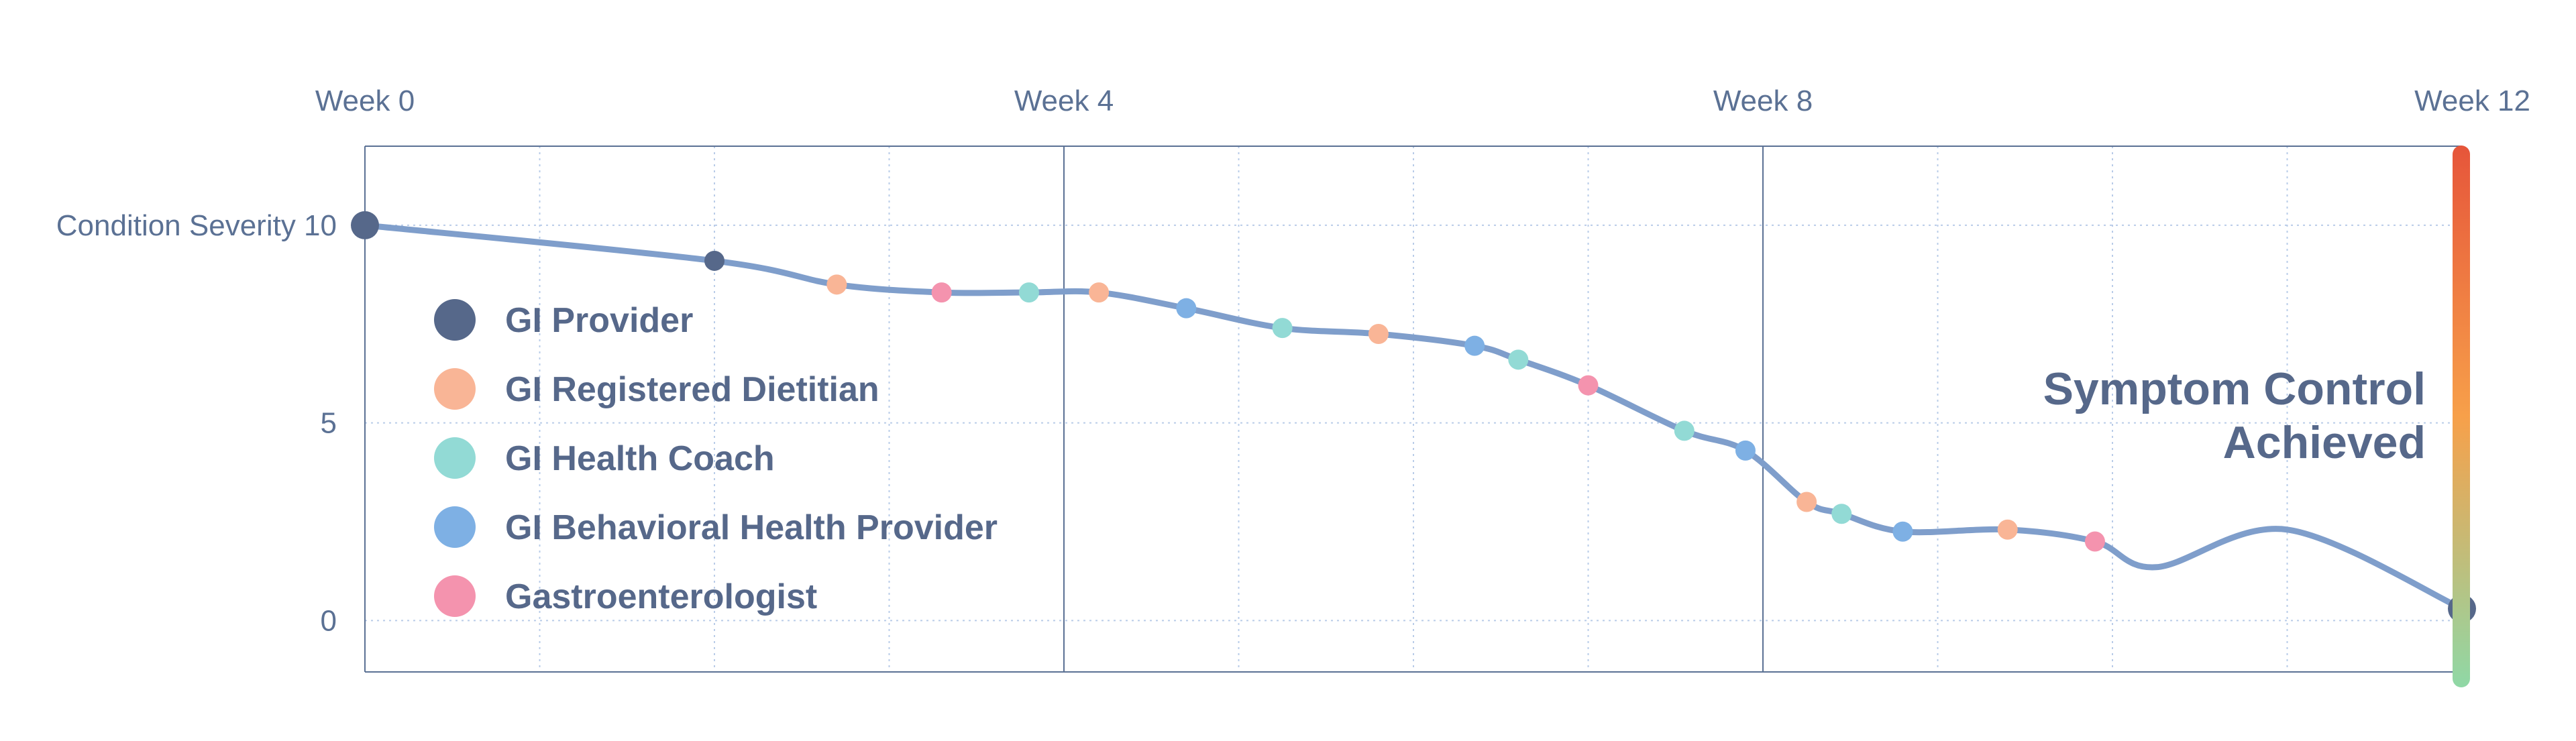 This screenshot has height=741, width=2576. What do you see at coordinates (751, 527) in the screenshot?
I see `legend-label: GI Behavioral Health Provider` at bounding box center [751, 527].